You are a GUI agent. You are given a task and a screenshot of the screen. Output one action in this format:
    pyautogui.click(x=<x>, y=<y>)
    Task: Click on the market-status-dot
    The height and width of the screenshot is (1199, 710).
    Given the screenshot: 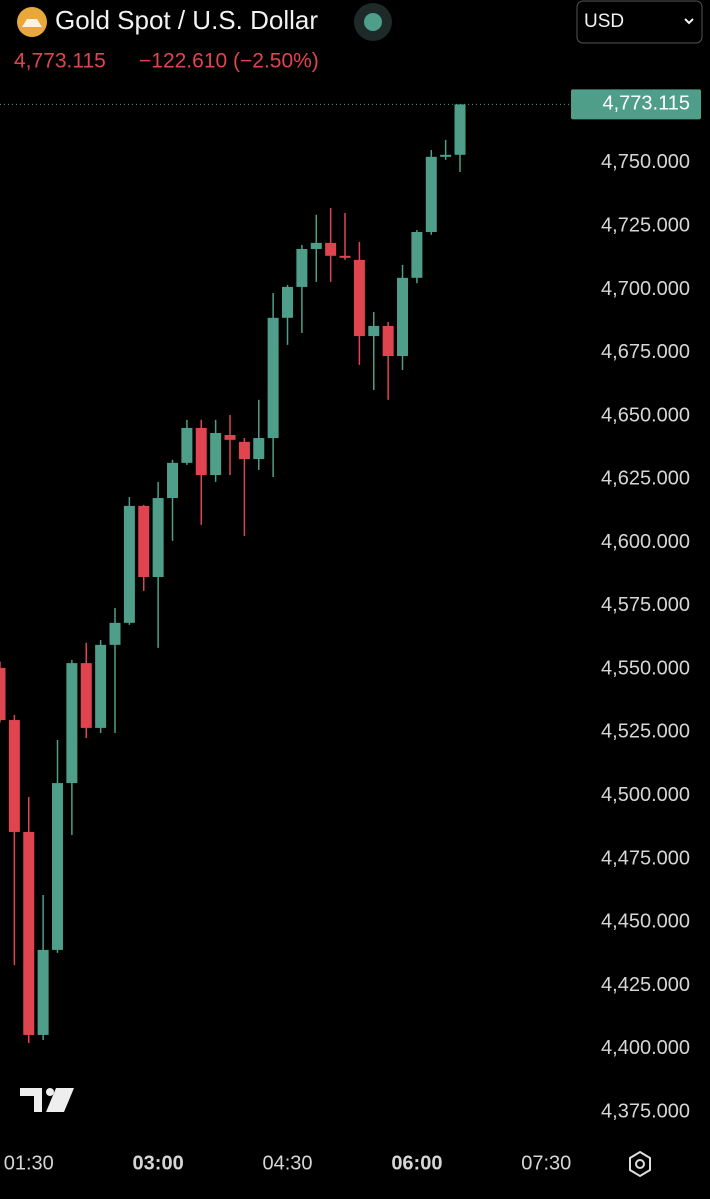 What is the action you would take?
    pyautogui.click(x=373, y=22)
    